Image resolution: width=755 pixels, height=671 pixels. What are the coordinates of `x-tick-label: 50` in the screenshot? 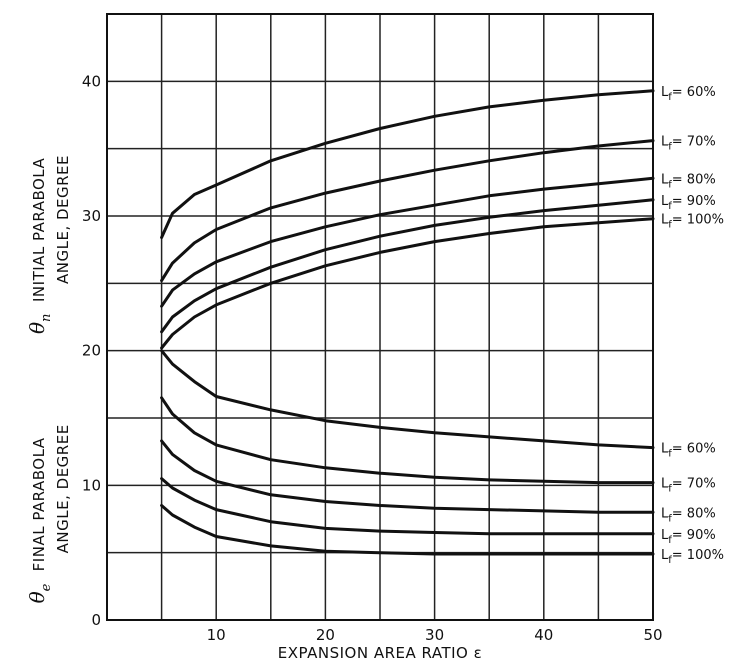 It's located at (652, 635).